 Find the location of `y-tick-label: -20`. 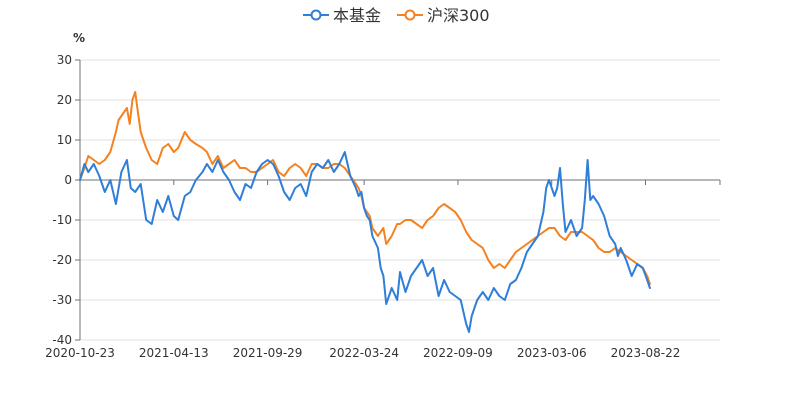

y-tick-label: -20 is located at coordinates (62, 260).